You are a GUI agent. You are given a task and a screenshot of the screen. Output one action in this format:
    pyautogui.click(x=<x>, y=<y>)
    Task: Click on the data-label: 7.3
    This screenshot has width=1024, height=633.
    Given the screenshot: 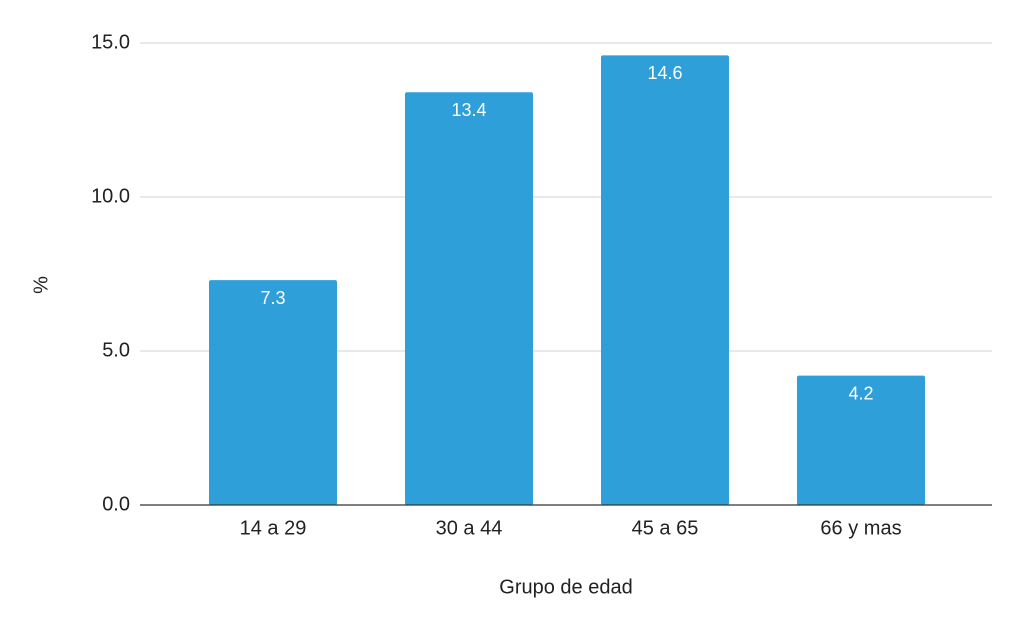 What is the action you would take?
    pyautogui.click(x=272, y=298)
    